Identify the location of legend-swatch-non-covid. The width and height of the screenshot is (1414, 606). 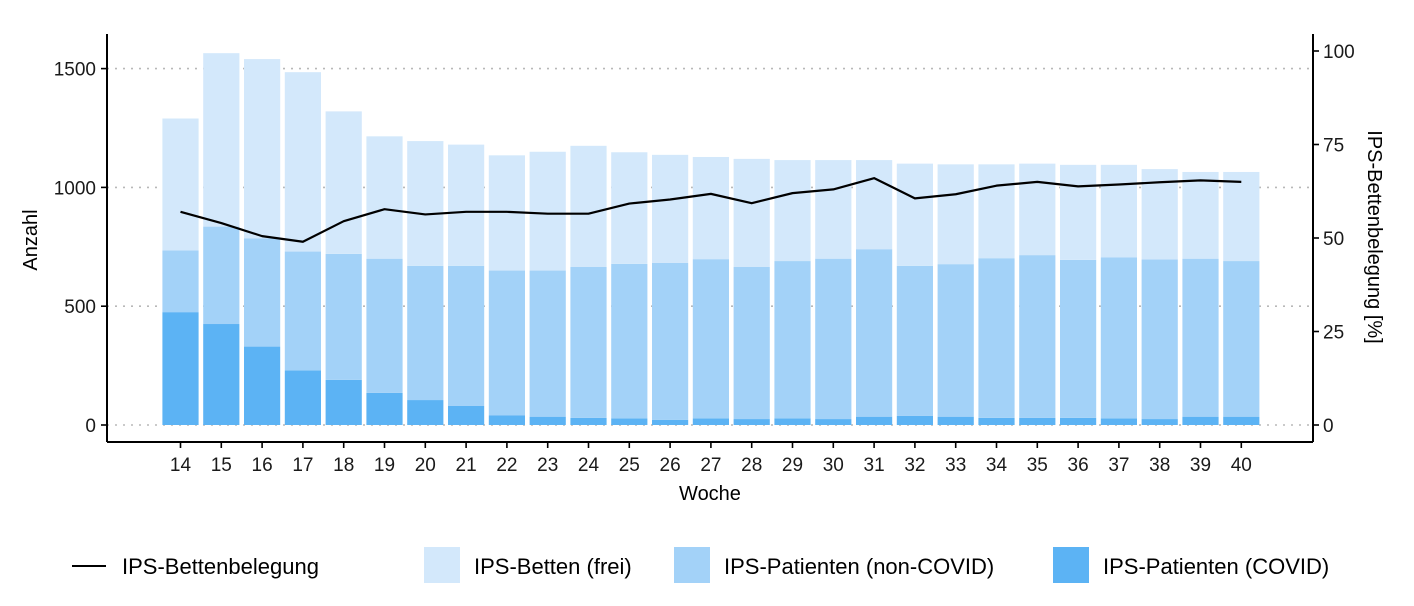
(692, 565).